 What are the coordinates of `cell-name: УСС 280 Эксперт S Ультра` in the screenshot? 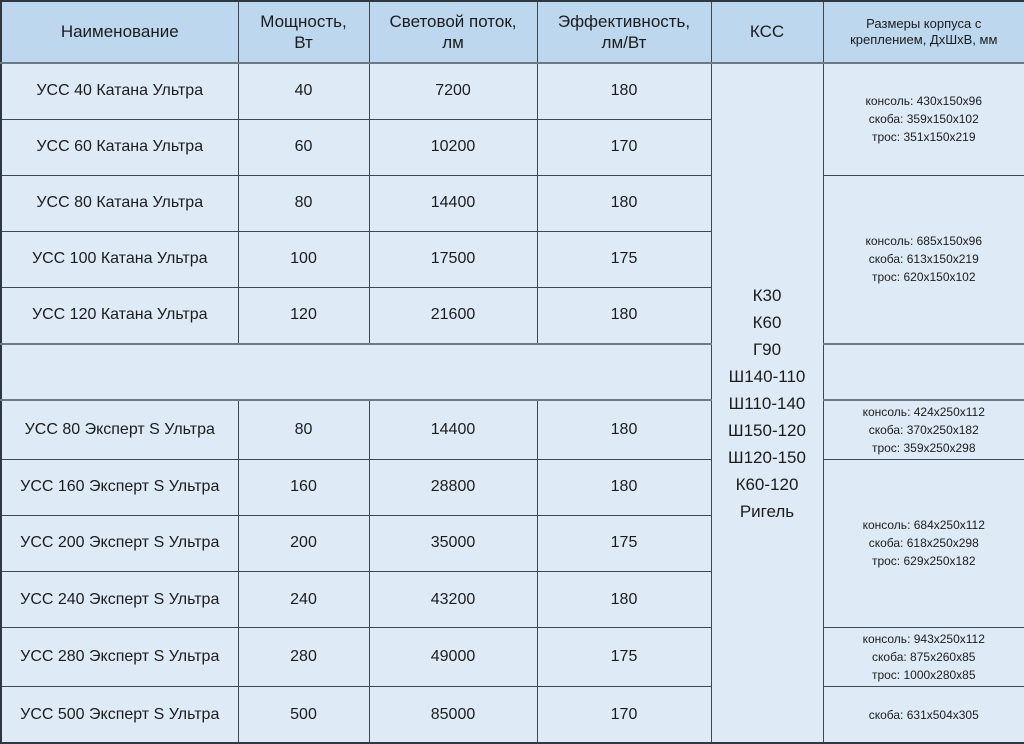 It's located at (119, 657).